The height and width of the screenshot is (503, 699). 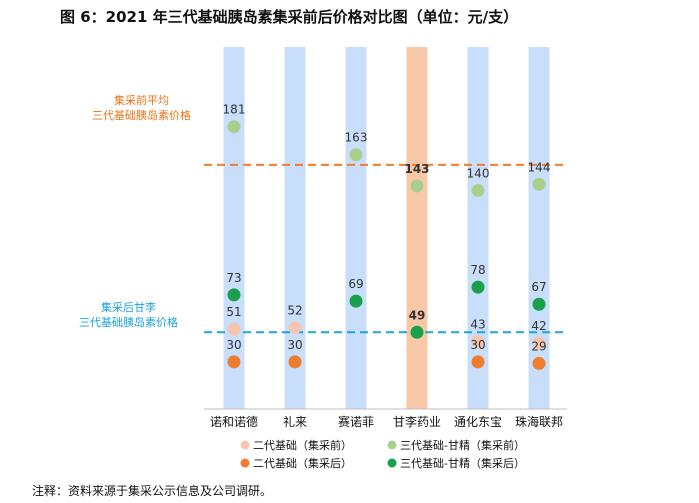 I want to click on x-tick-label: 赛诺菲, so click(x=356, y=421).